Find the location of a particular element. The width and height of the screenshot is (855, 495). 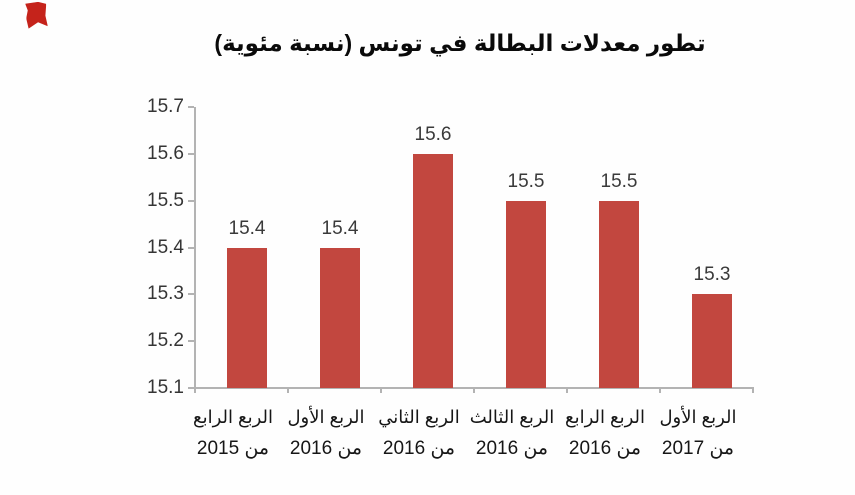

x-category-quarter: الربع الثاني is located at coordinates (419, 417).